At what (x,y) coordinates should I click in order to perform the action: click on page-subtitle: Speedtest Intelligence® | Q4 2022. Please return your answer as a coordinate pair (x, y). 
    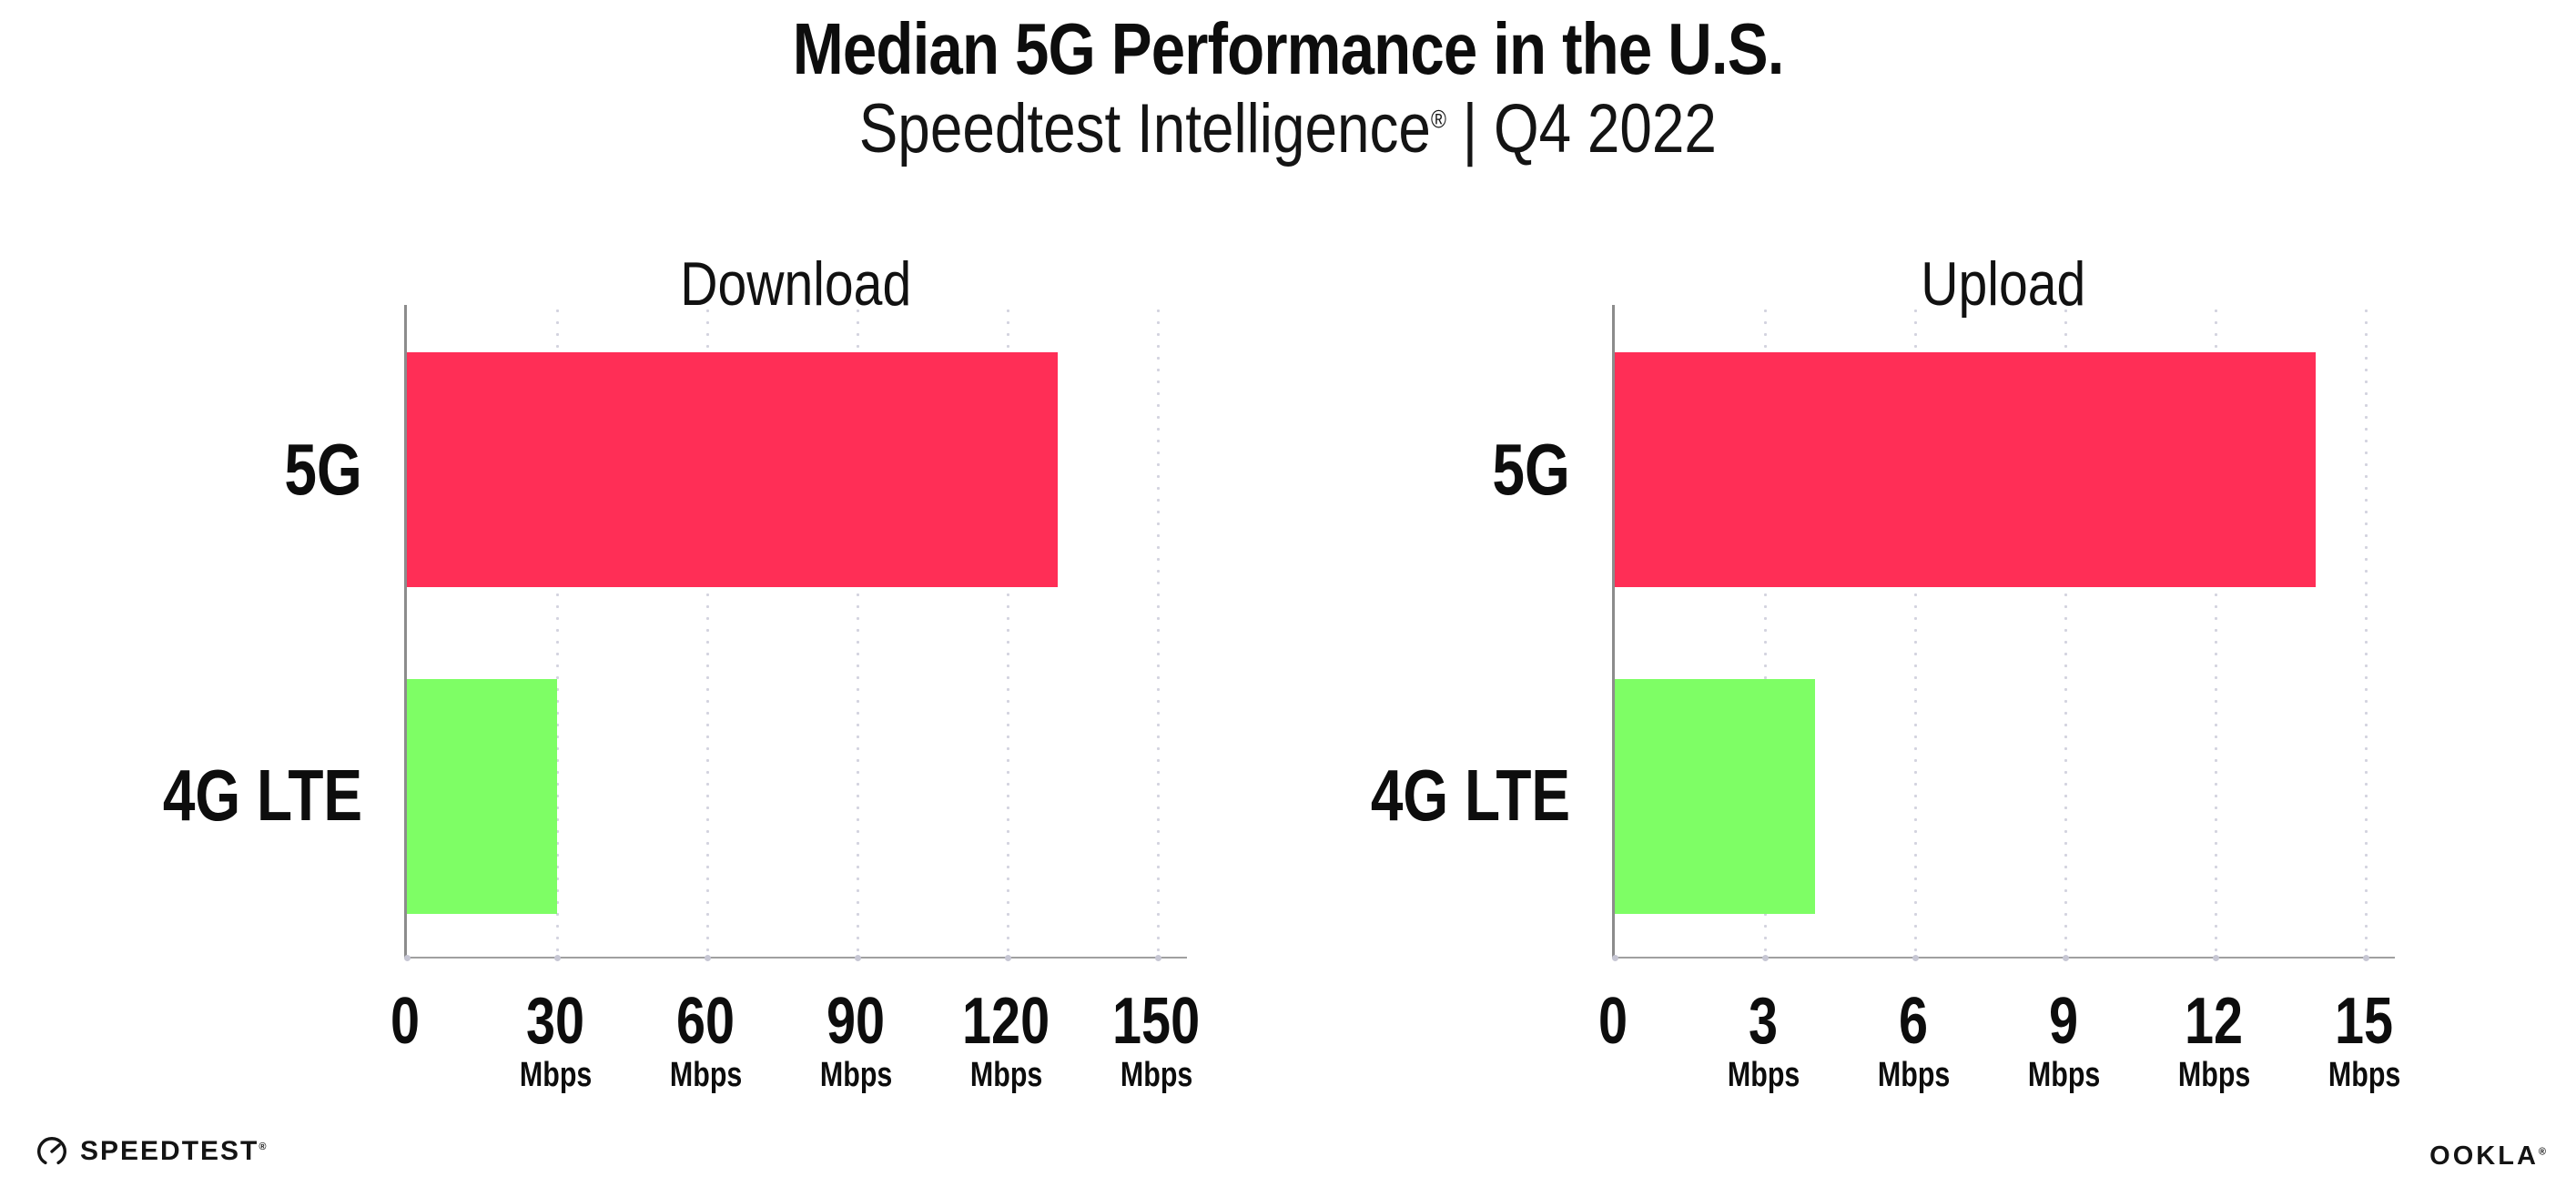
    Looking at the image, I should click on (1288, 130).